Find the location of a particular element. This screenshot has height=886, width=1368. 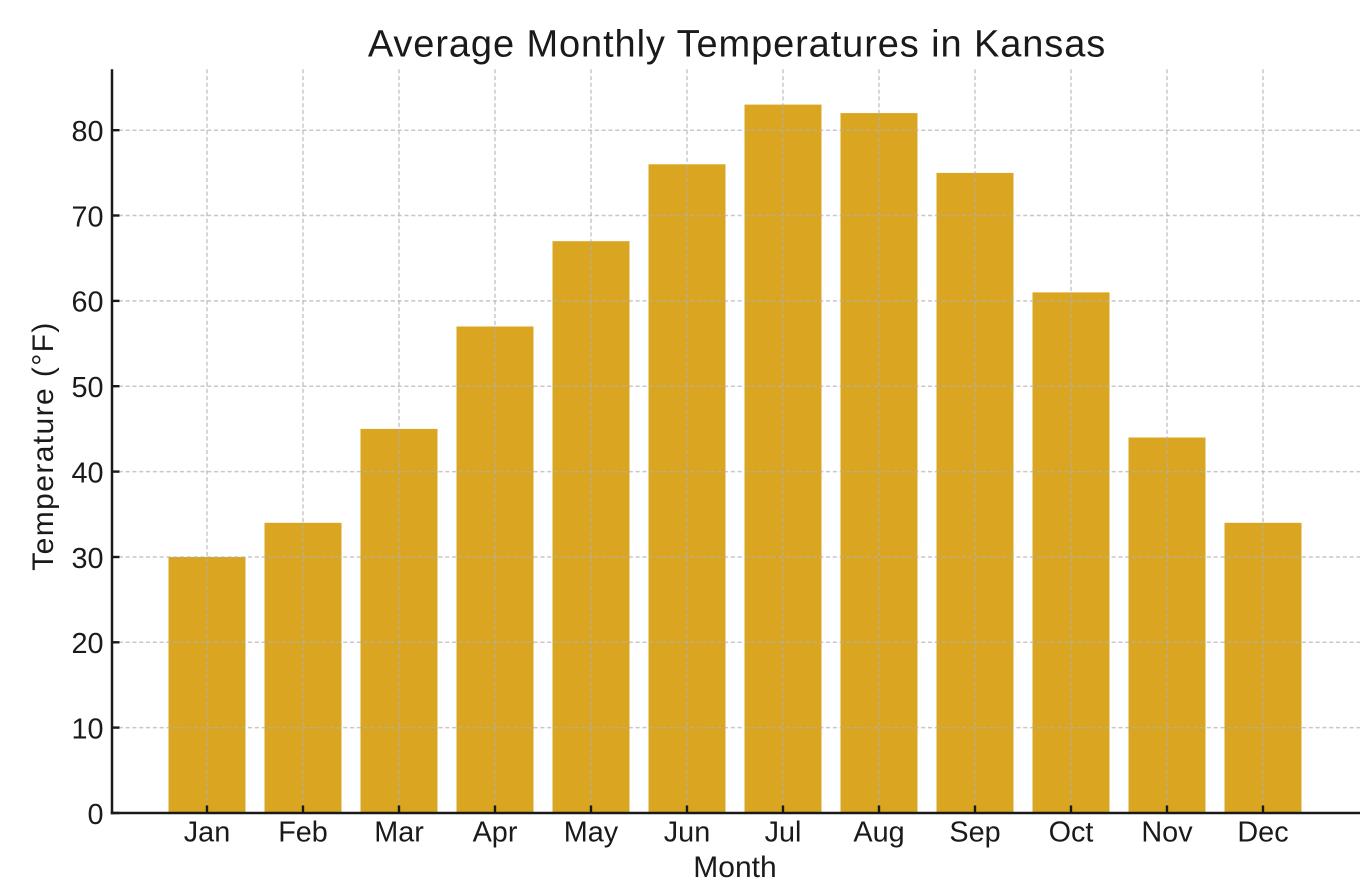

svg-text: Aug is located at coordinates (878, 833).